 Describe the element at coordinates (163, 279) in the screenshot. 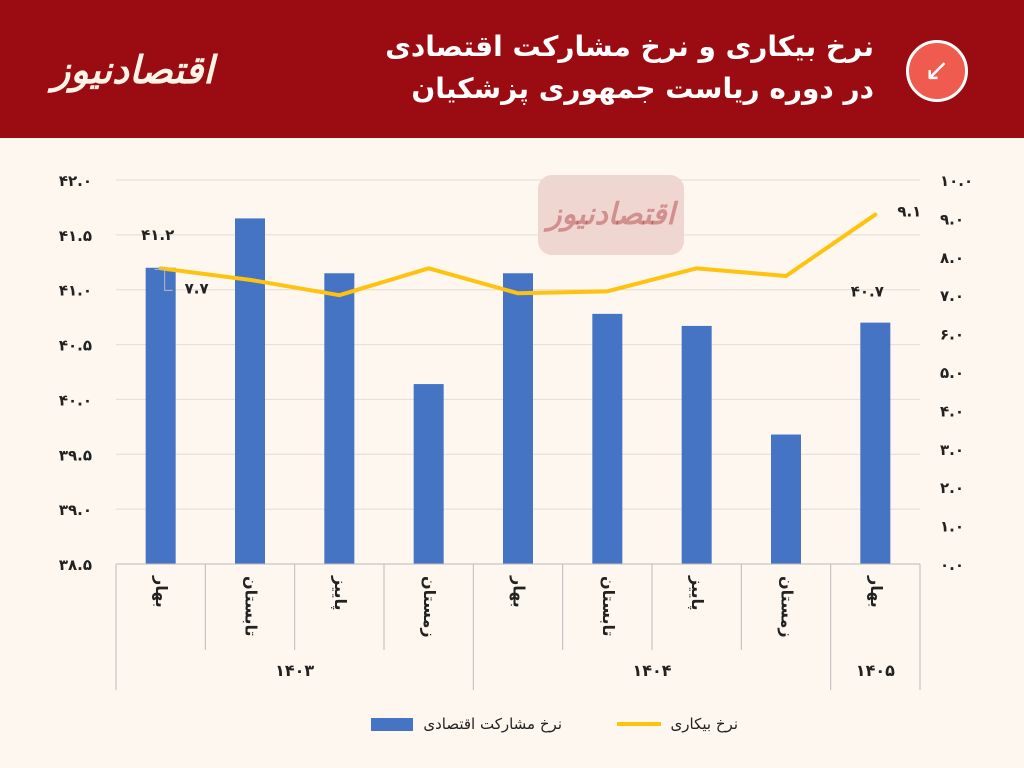

I see `label-leader-line` at that location.